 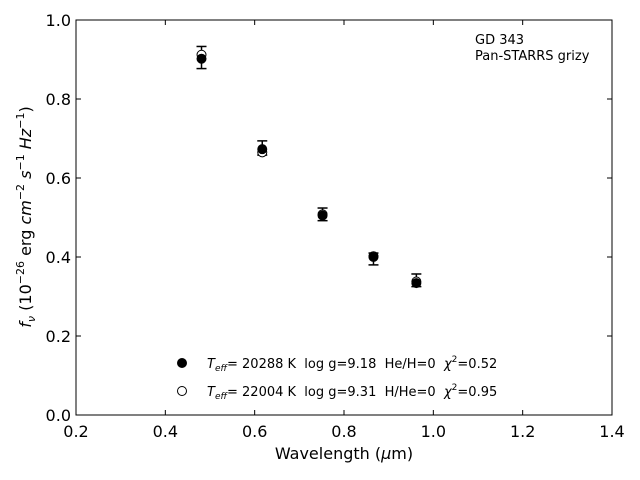 I want to click on y-tick-label: 0.2, so click(x=58, y=336).